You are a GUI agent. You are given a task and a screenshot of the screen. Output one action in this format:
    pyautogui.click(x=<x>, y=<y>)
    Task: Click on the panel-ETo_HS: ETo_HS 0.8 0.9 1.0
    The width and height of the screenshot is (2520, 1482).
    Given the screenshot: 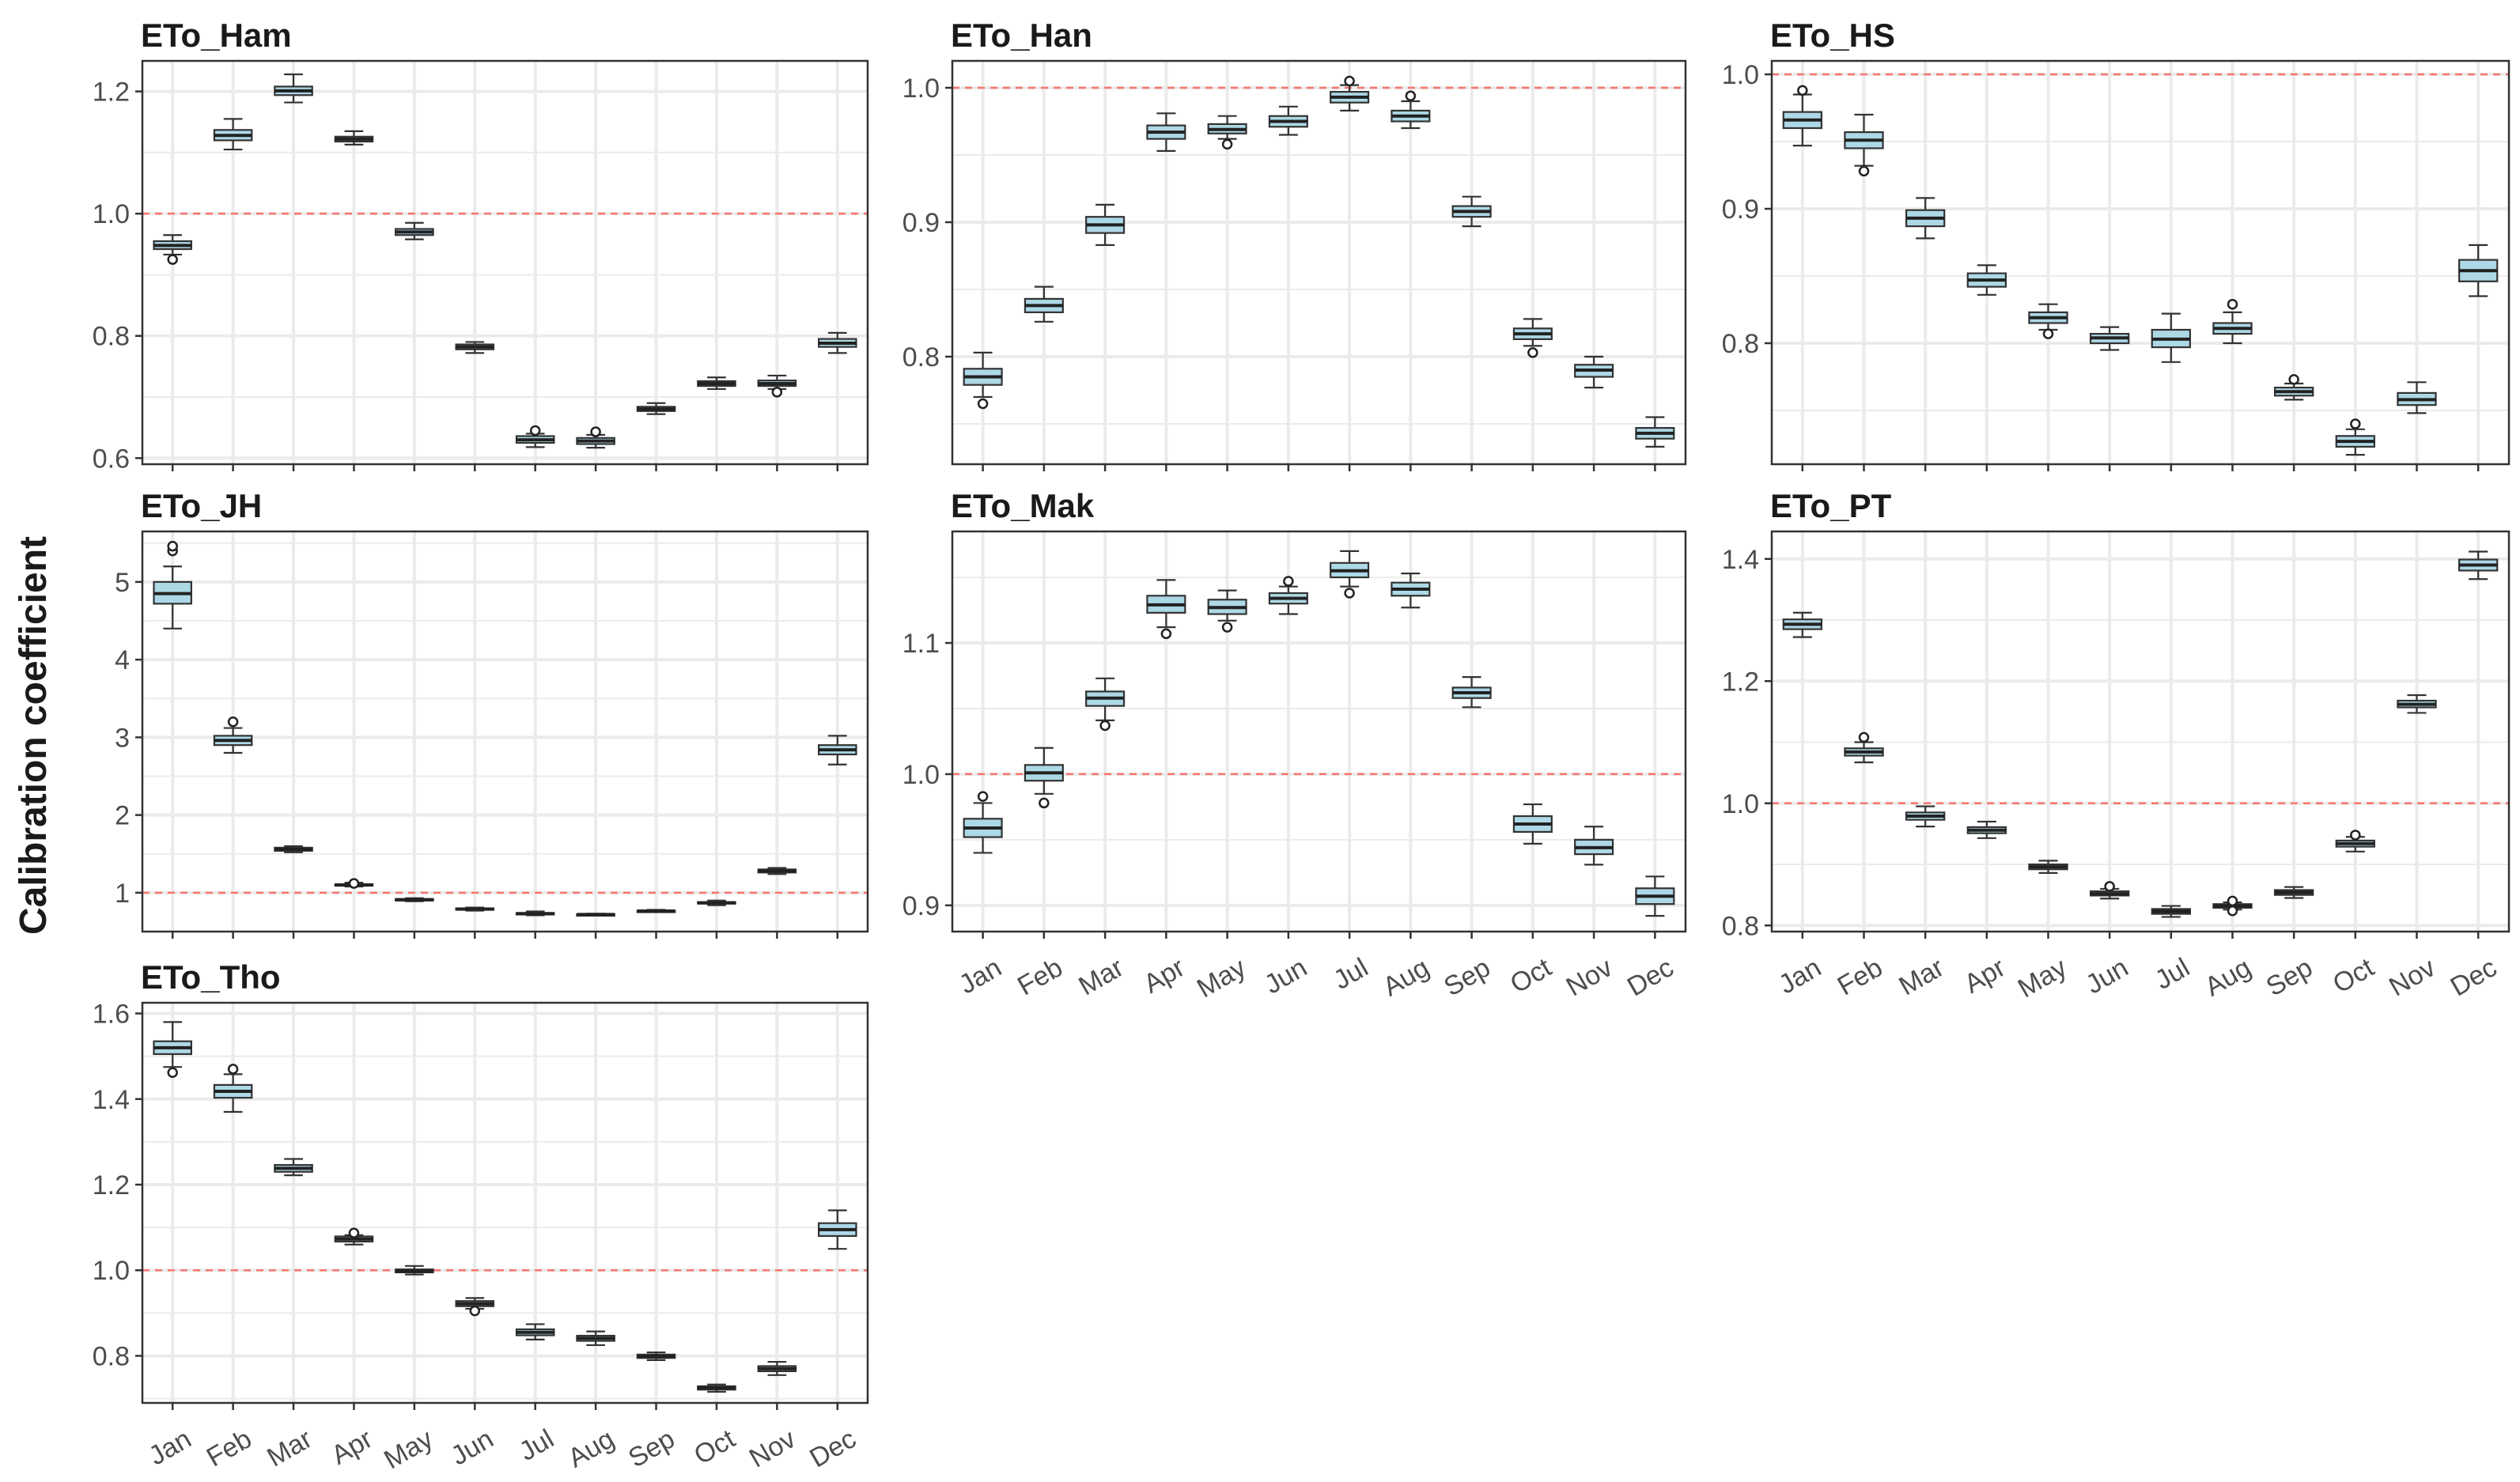 What is the action you would take?
    pyautogui.click(x=2116, y=244)
    